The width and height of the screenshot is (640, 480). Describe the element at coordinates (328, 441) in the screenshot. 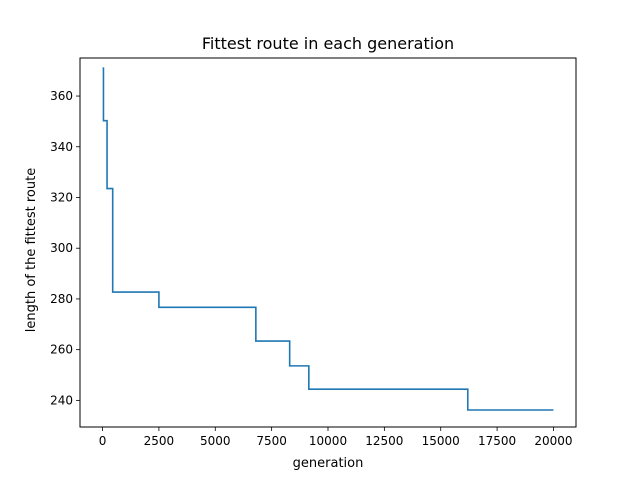

I see `x-tick-label: 10000` at that location.